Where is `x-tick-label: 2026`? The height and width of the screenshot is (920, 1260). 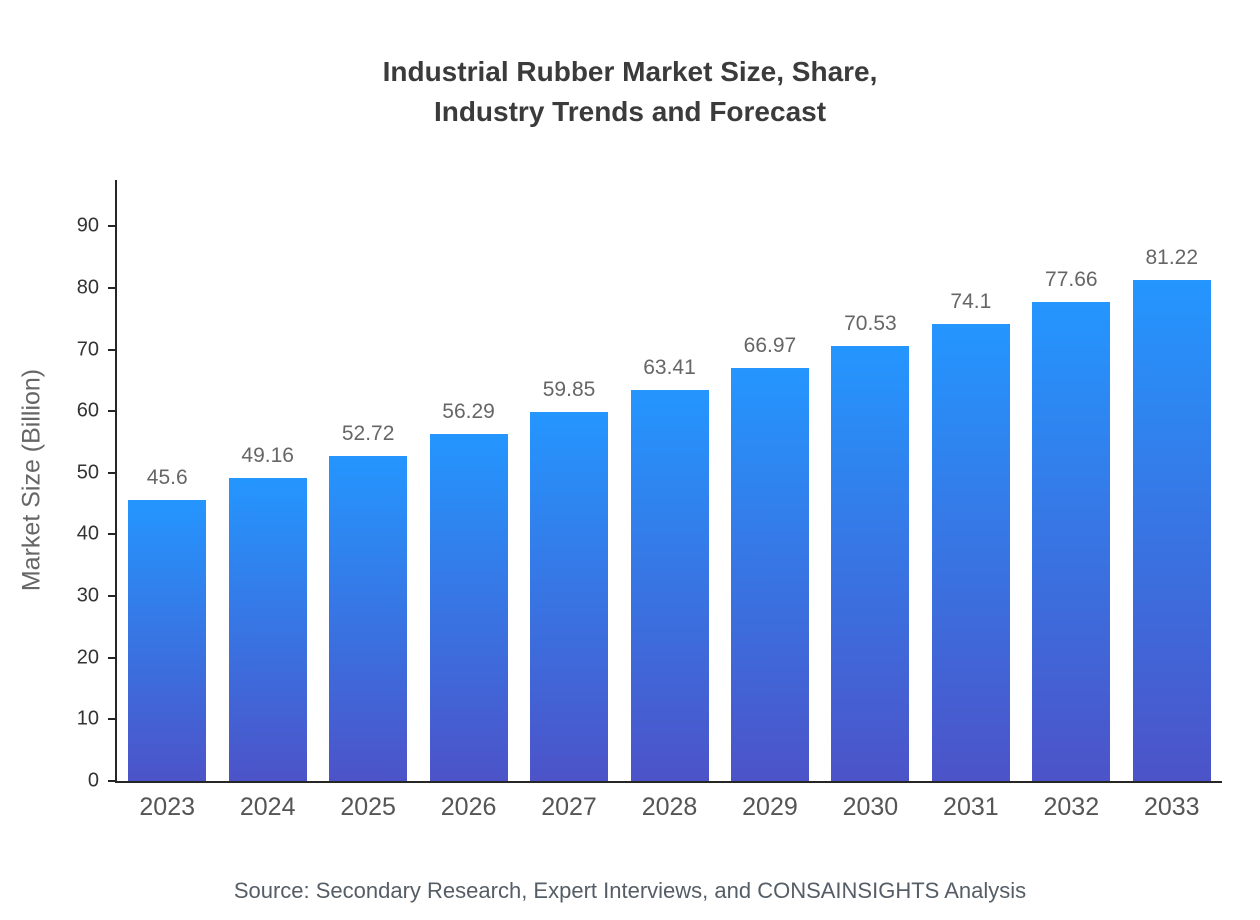 x-tick-label: 2026 is located at coordinates (468, 807).